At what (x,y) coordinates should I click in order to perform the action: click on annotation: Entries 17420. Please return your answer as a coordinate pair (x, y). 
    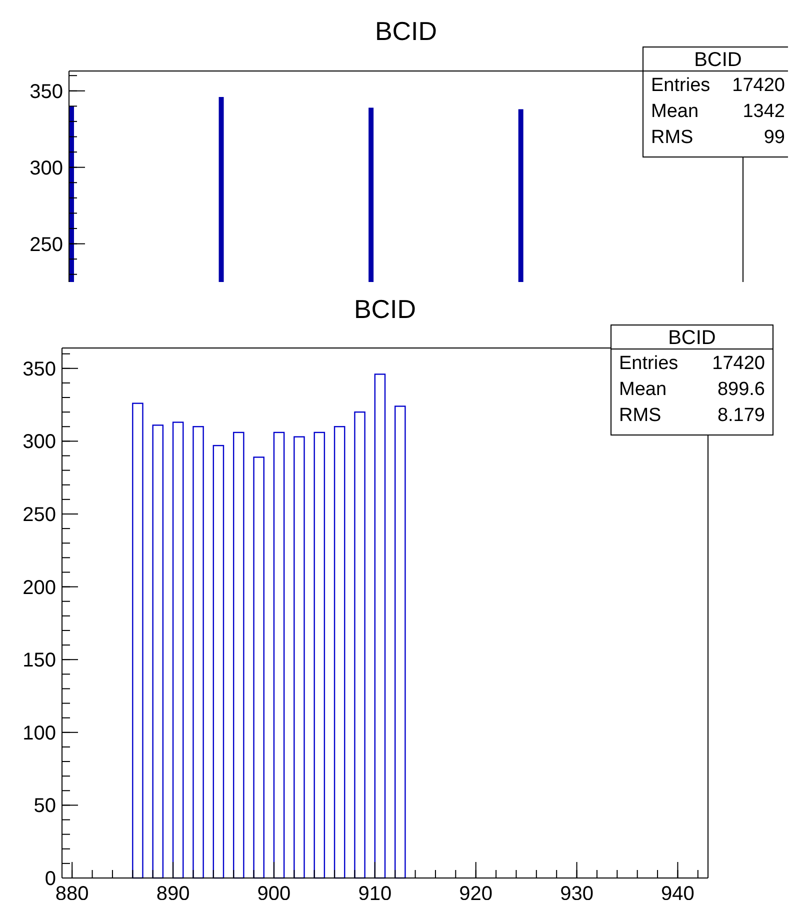
    Looking at the image, I should click on (718, 85).